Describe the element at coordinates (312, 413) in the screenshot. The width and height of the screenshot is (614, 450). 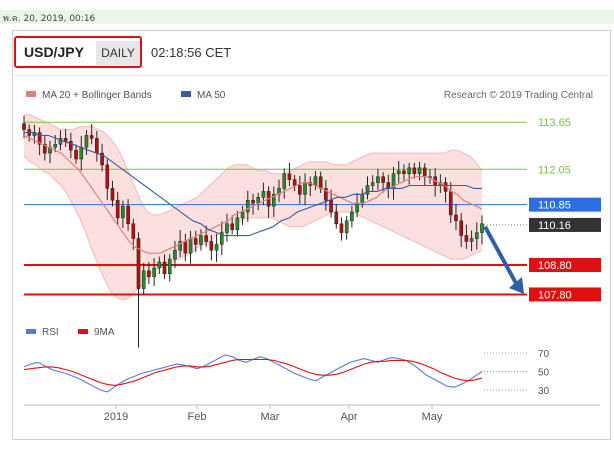
I see `x-axis: 2019 Feb Mar Apr May` at that location.